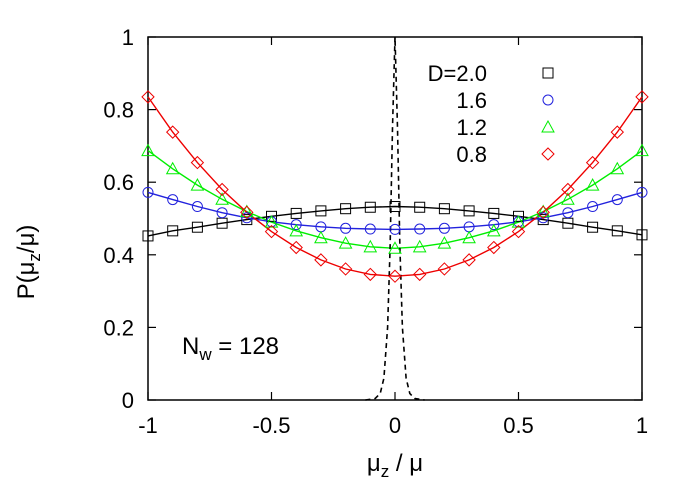 The height and width of the screenshot is (485, 692). What do you see at coordinates (118, 110) in the screenshot?
I see `y-tick-label: 0.8` at bounding box center [118, 110].